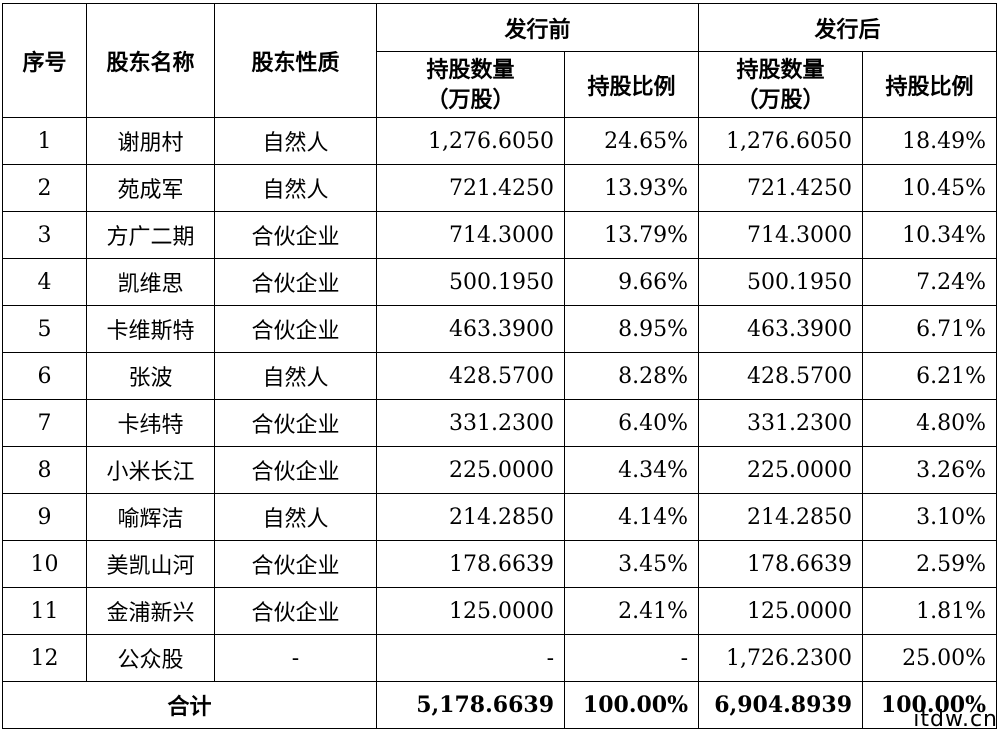  I want to click on total-before-ratio: 100.00%, so click(631, 705).